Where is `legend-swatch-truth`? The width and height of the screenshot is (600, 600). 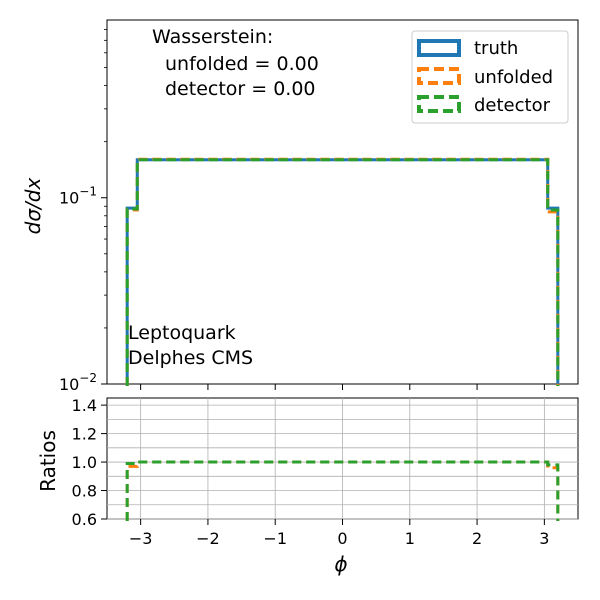 legend-swatch-truth is located at coordinates (439, 48).